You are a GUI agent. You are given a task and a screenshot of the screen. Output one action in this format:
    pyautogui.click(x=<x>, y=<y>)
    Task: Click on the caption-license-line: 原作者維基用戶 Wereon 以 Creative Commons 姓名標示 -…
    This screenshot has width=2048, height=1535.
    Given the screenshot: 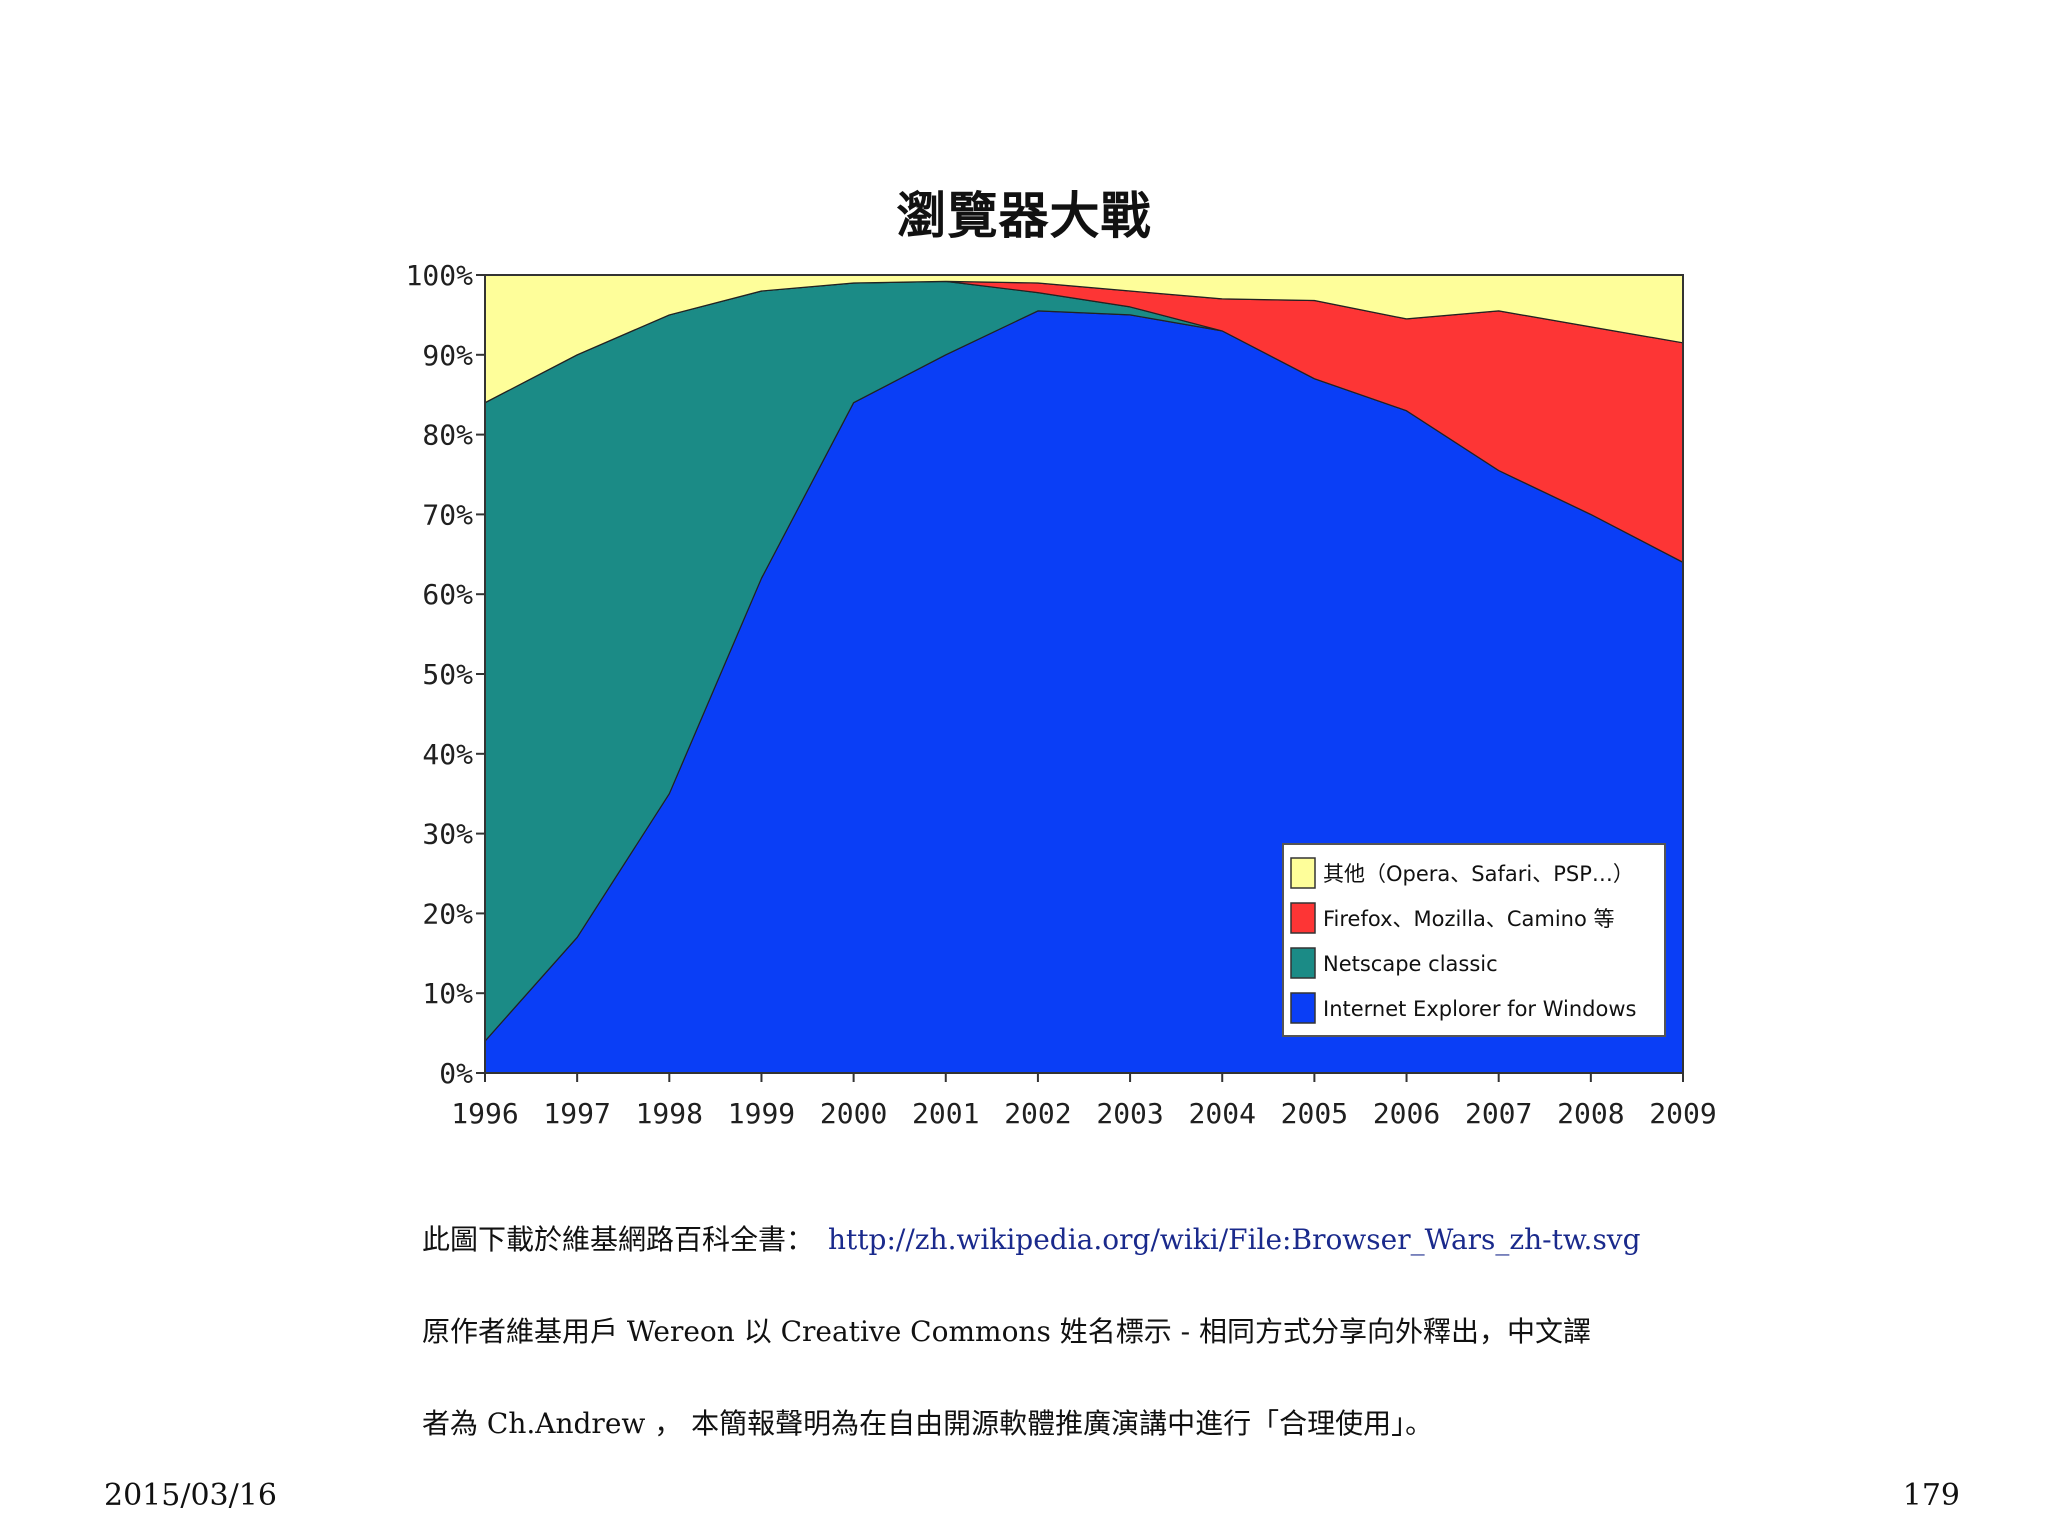 What is the action you would take?
    pyautogui.click(x=1006, y=1331)
    